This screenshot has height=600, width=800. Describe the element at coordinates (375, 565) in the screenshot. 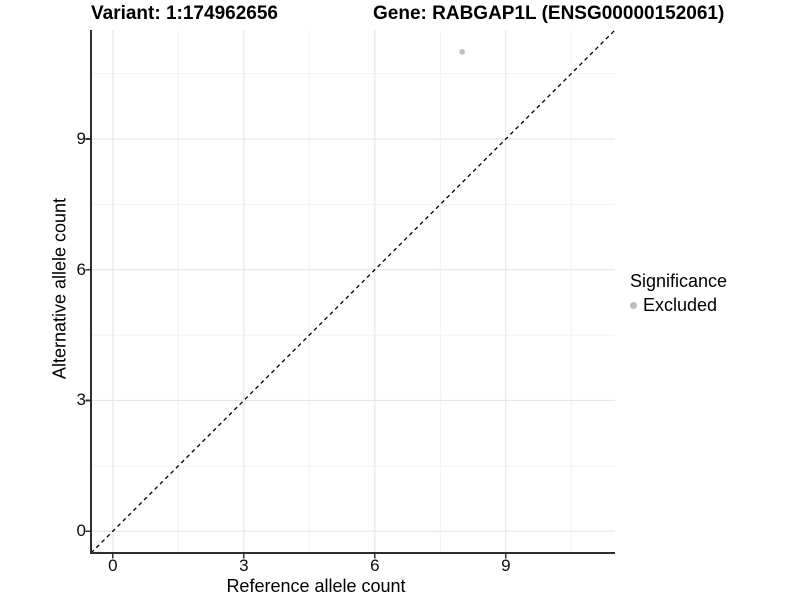

I see `x-tick-label: 6` at that location.